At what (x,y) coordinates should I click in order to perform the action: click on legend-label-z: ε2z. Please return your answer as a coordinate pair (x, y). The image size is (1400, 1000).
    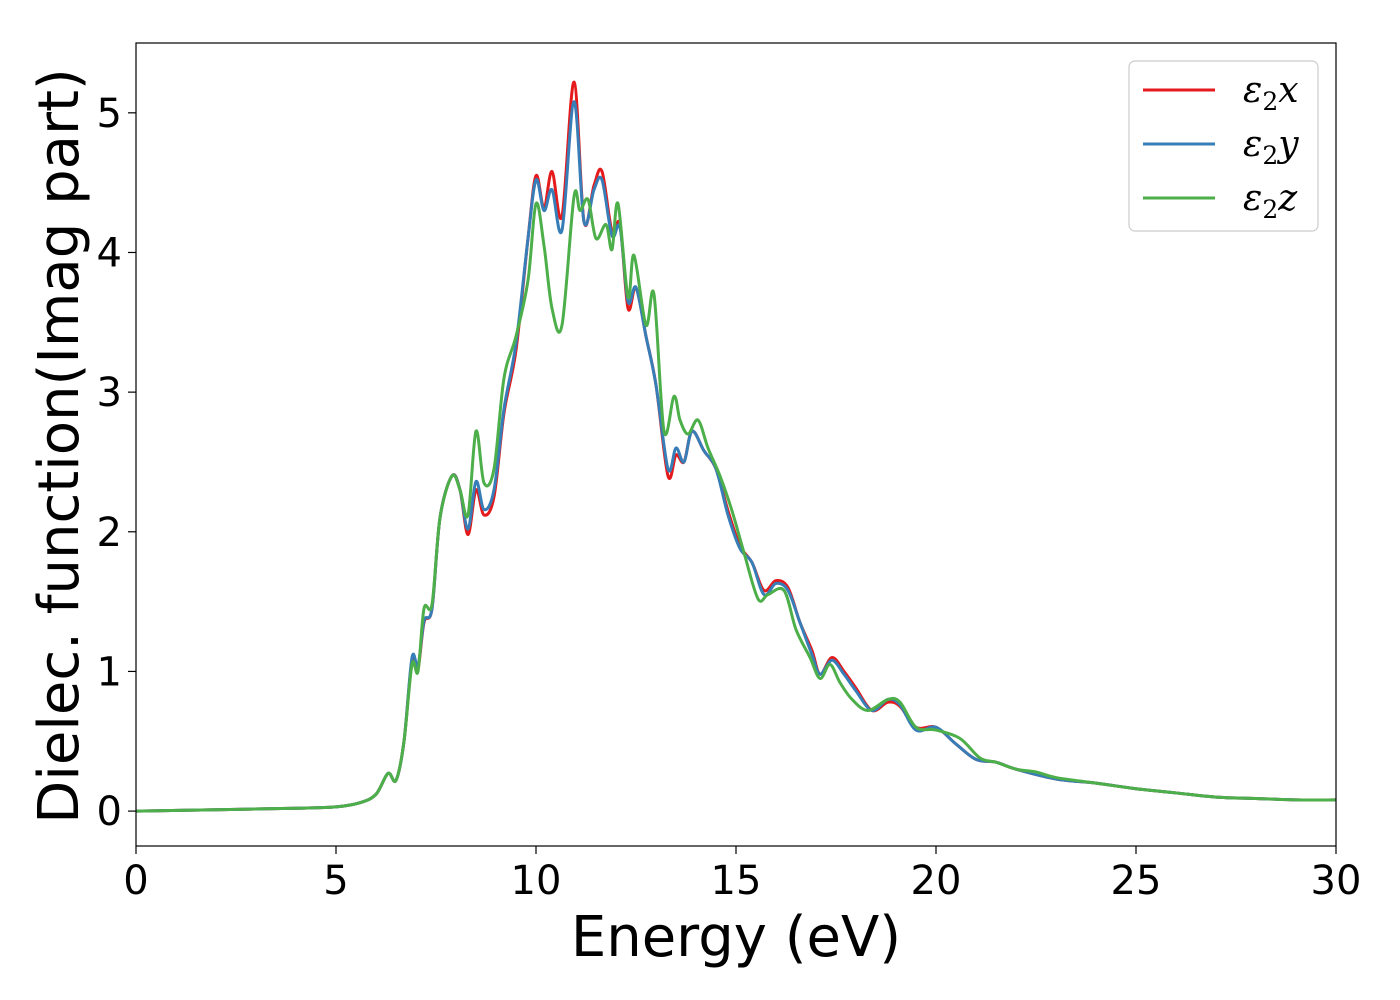
    Looking at the image, I should click on (1270, 201).